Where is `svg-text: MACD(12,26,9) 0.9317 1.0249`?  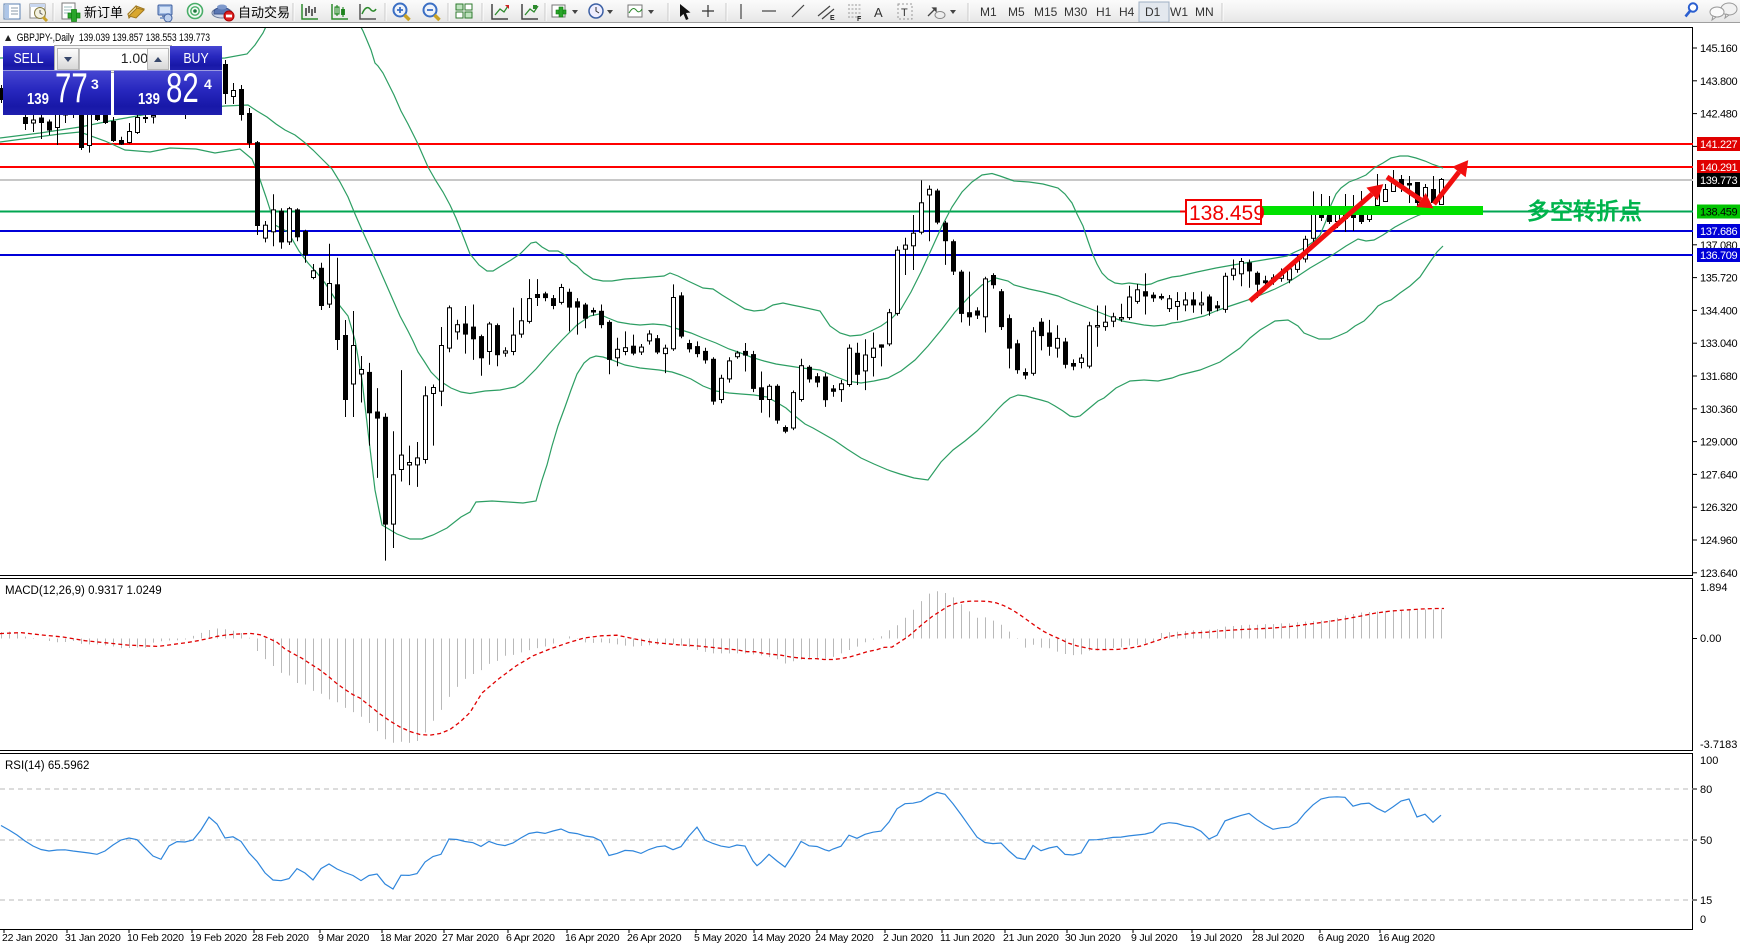 svg-text: MACD(12,26,9) 0.9317 1.0249 is located at coordinates (83, 591).